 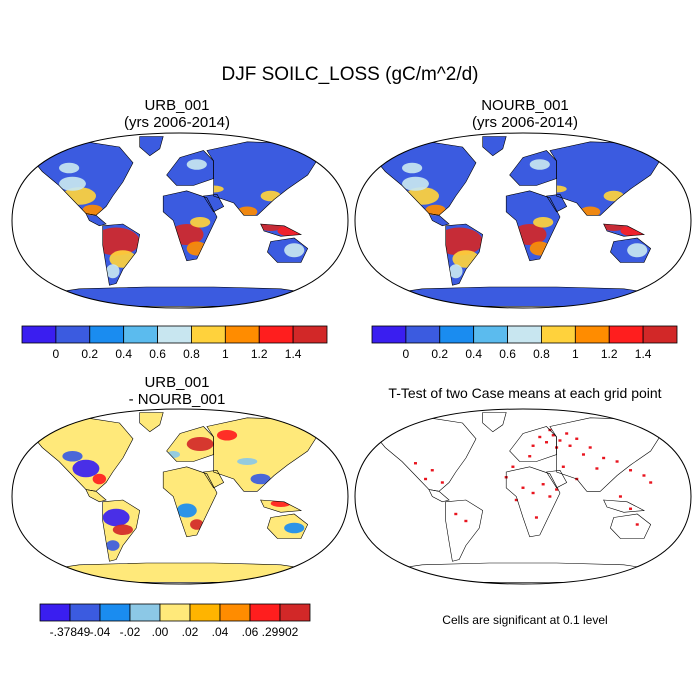 I want to click on colorbar-tick-label: .00, so click(x=160, y=632).